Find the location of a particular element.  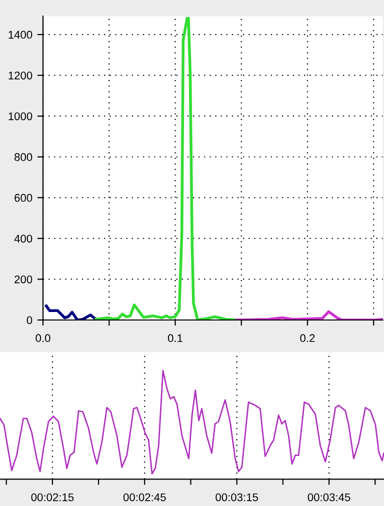

y-tick-label: 1400 is located at coordinates (20, 34).